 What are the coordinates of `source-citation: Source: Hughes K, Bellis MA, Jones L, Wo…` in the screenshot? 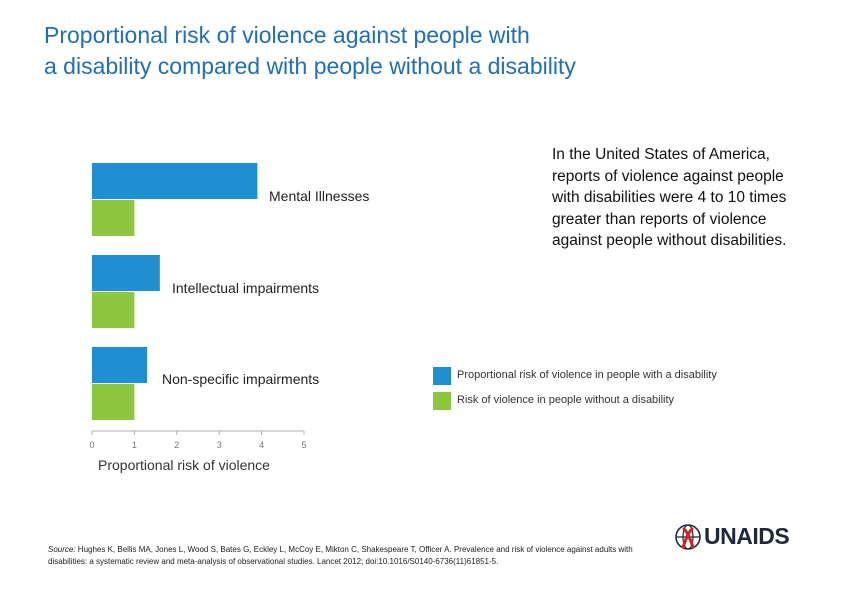 It's located at (353, 555).